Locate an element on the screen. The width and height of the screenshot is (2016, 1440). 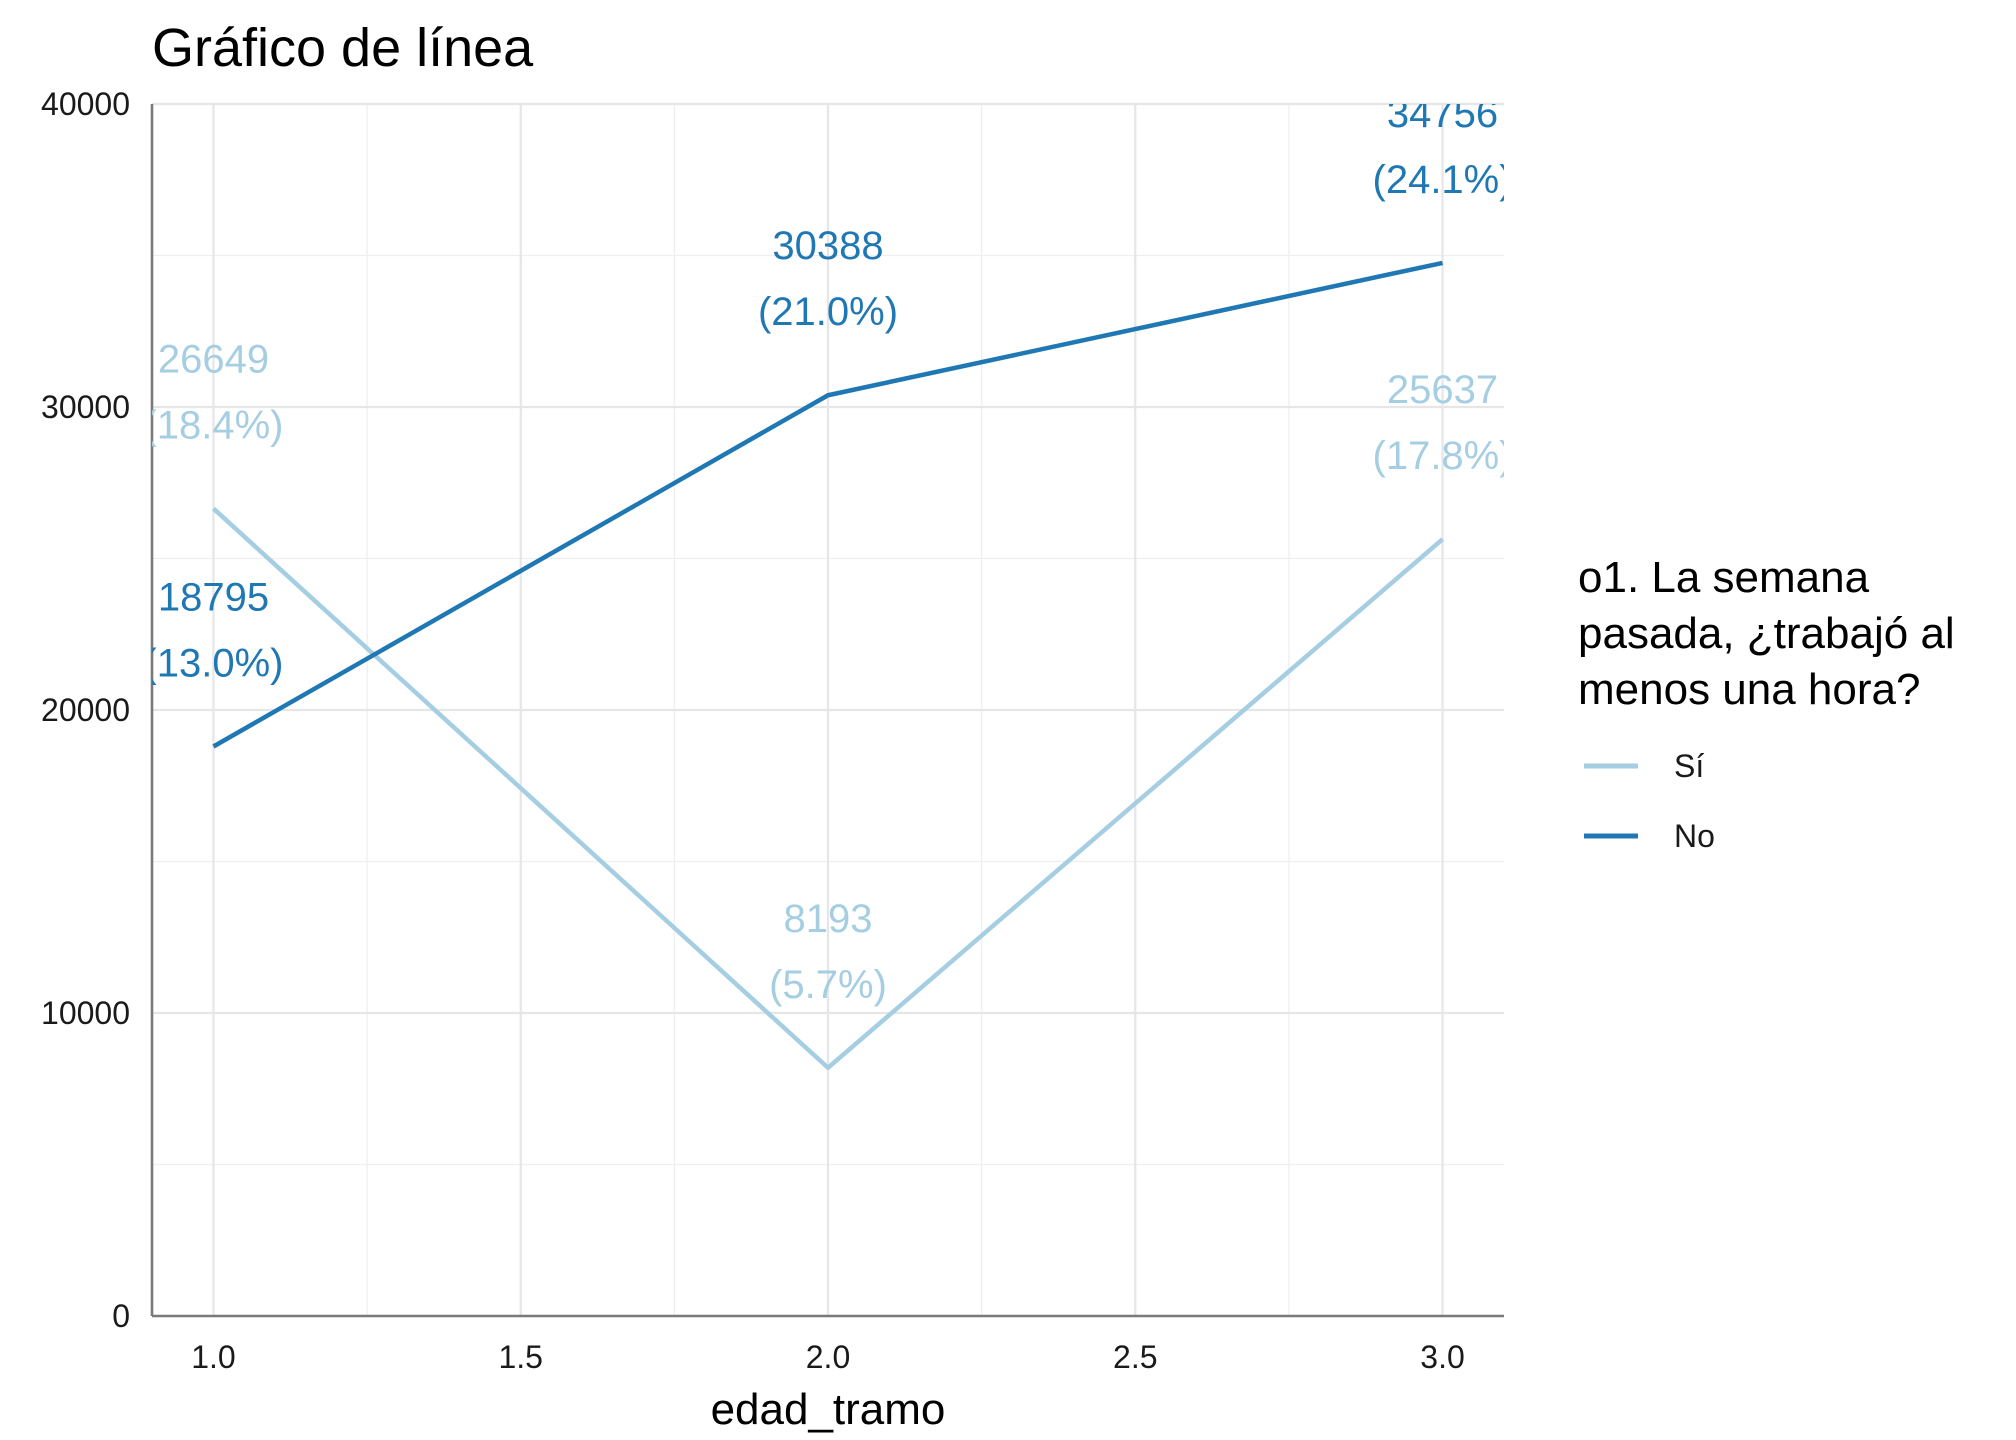
y-tick-label: 0 is located at coordinates (121, 1316).